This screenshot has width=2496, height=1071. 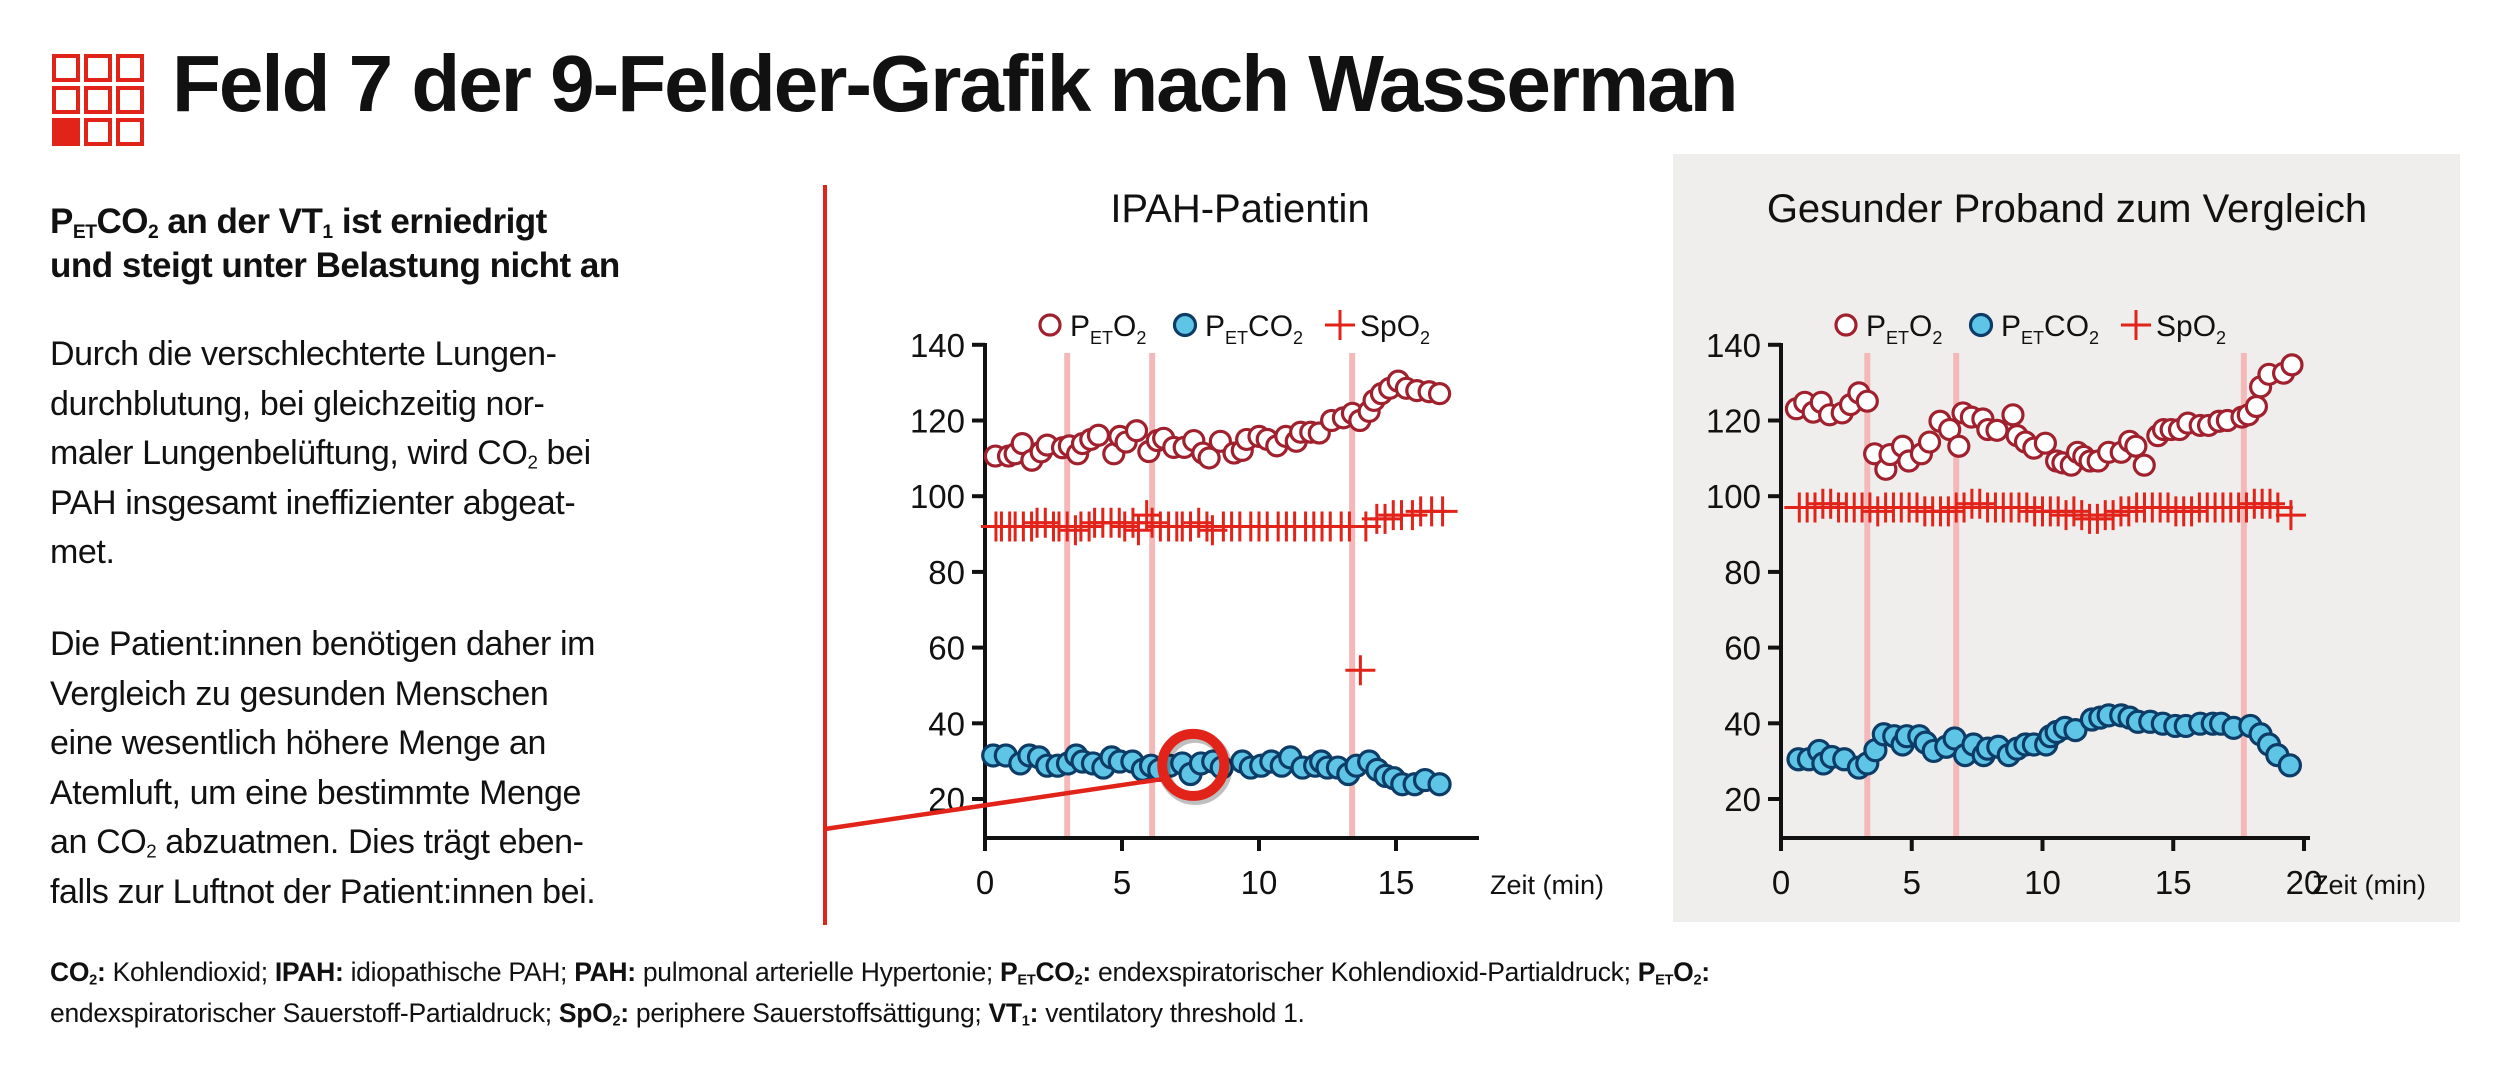 What do you see at coordinates (2136, 325) in the screenshot?
I see `legend-marker-plus` at bounding box center [2136, 325].